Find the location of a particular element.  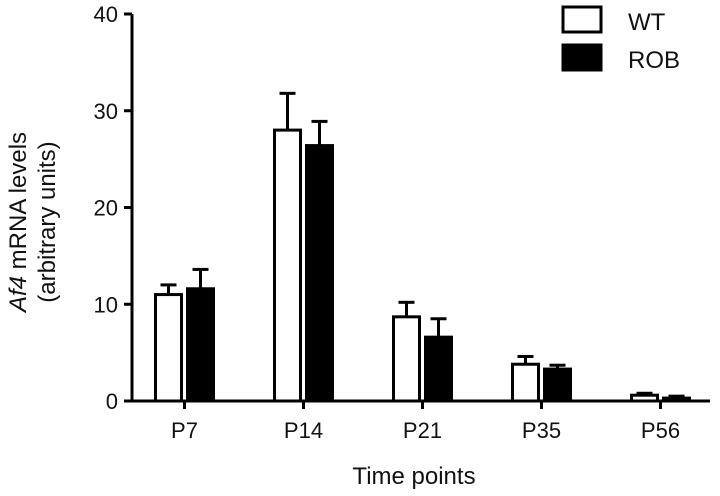

legend-swatch-wt is located at coordinates (582, 19).